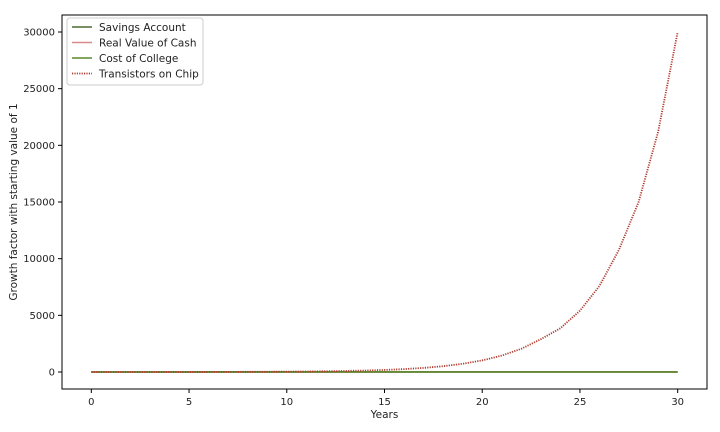 This screenshot has width=720, height=432. What do you see at coordinates (580, 402) in the screenshot?
I see `x-tick-label: 25` at bounding box center [580, 402].